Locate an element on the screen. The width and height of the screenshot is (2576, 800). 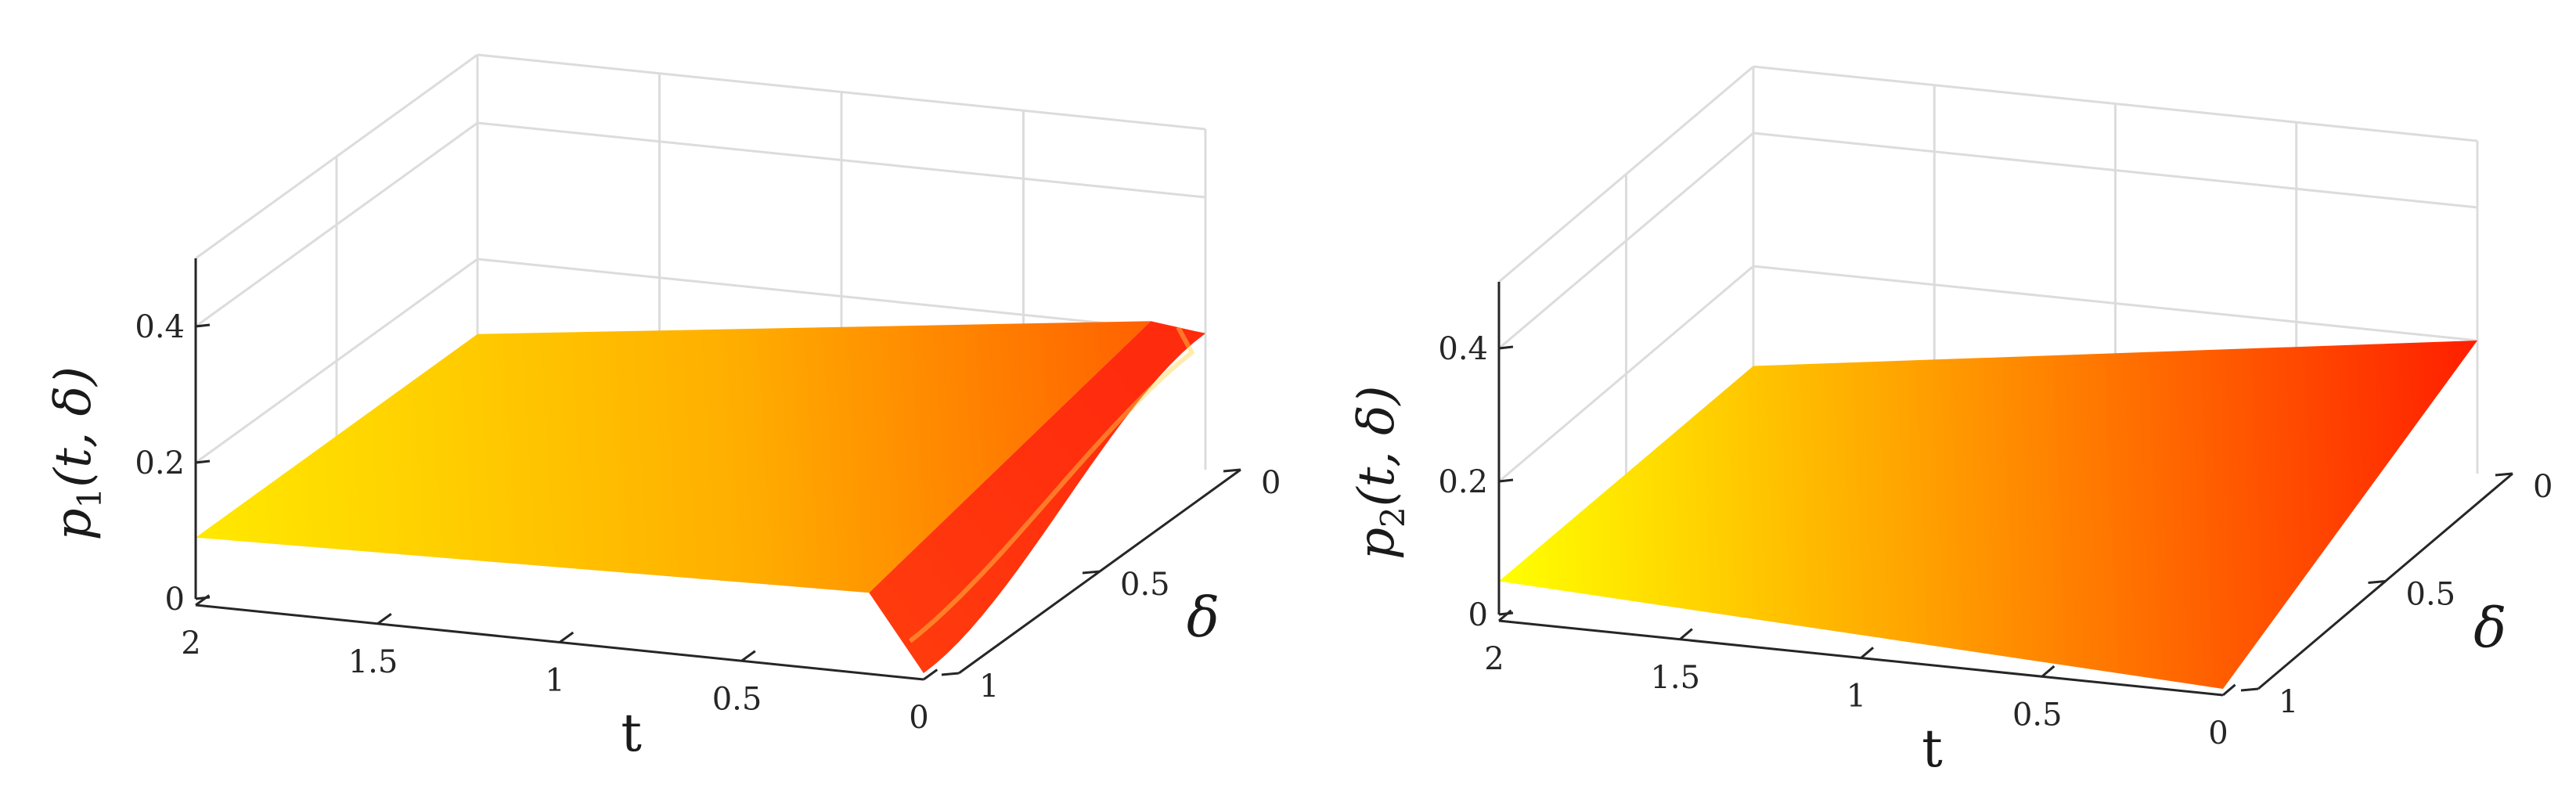
z-label-sub: 2 is located at coordinates (1393, 517).